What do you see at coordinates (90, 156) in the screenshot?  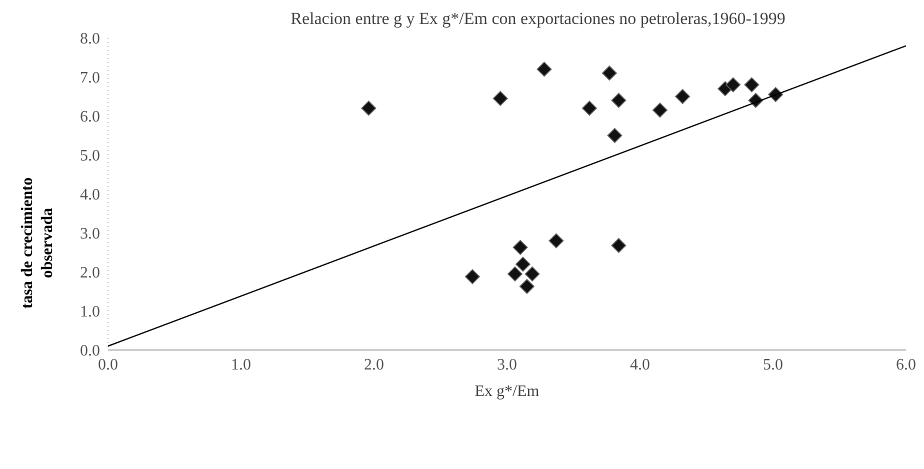 I see `y-tick-label: 5.0` at bounding box center [90, 156].